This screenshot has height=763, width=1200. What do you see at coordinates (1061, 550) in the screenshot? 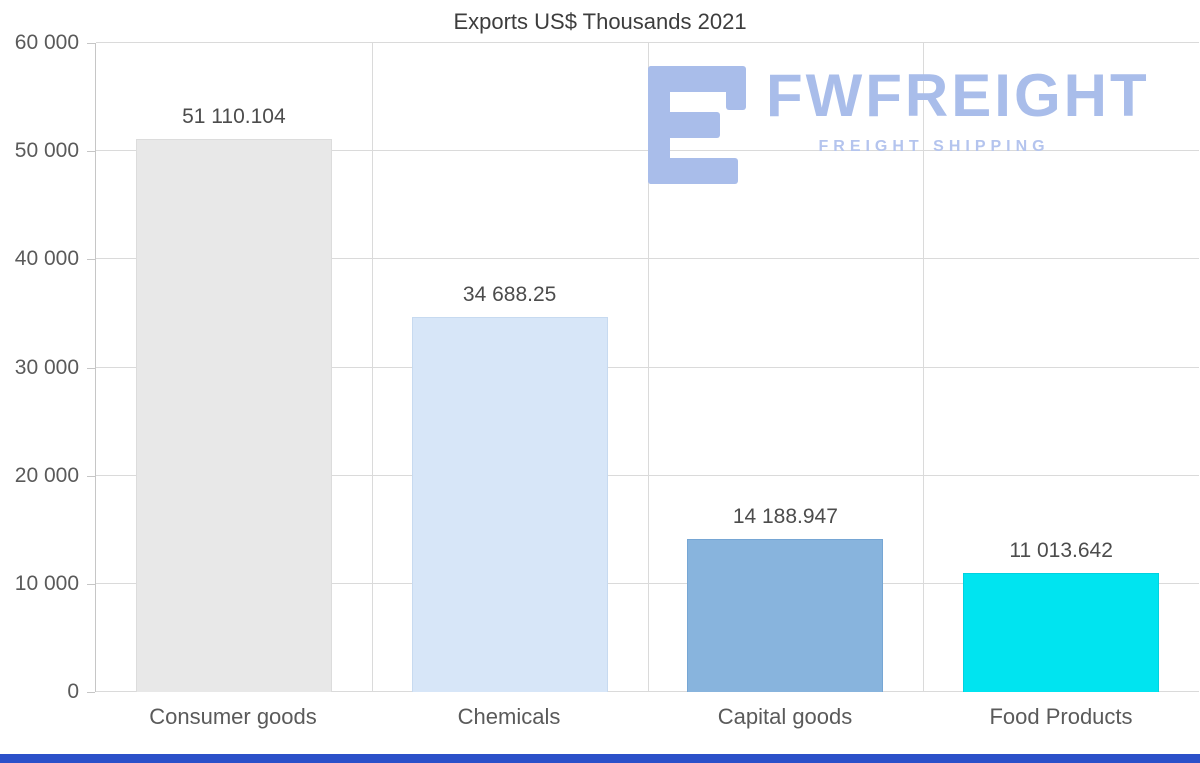
I see `bar-value-label: 11 013.642` at bounding box center [1061, 550].